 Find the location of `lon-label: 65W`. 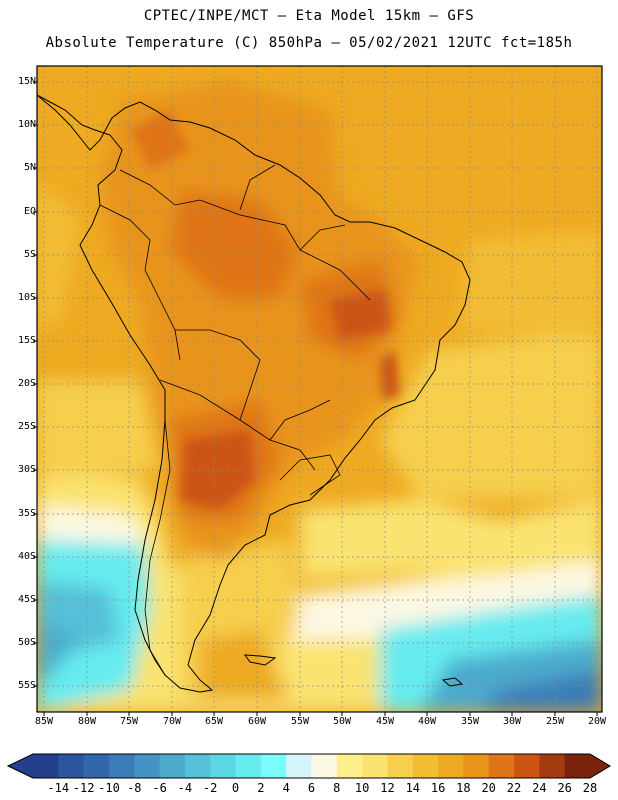

lon-label: 65W is located at coordinates (214, 721).